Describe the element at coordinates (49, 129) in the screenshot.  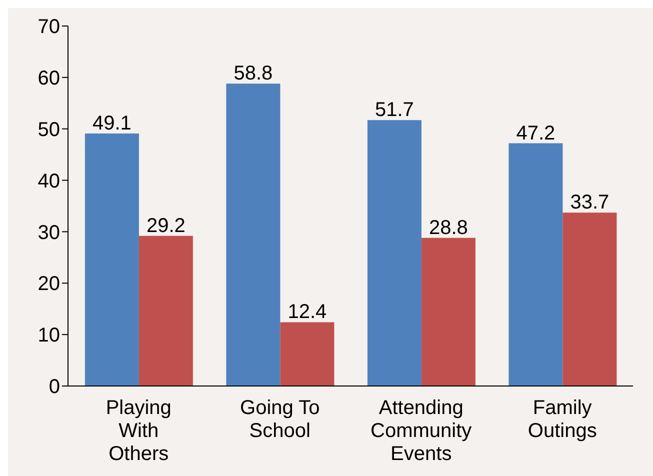
I see `y-tick-label: 50` at that location.